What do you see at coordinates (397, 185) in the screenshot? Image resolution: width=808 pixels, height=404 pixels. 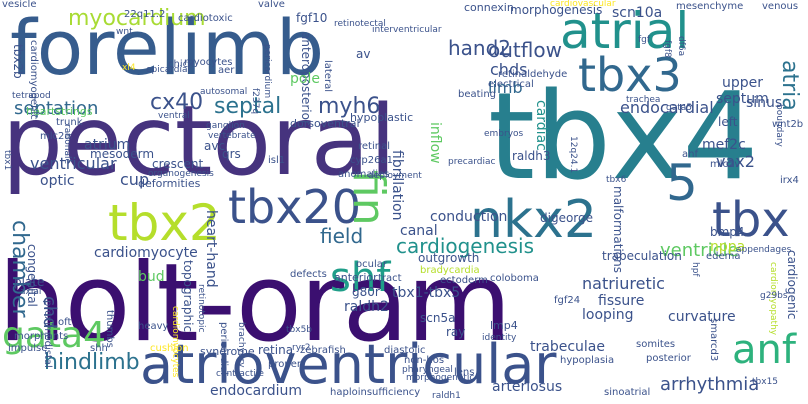 I see `word-fibrillation: fibrillation` at bounding box center [397, 185].